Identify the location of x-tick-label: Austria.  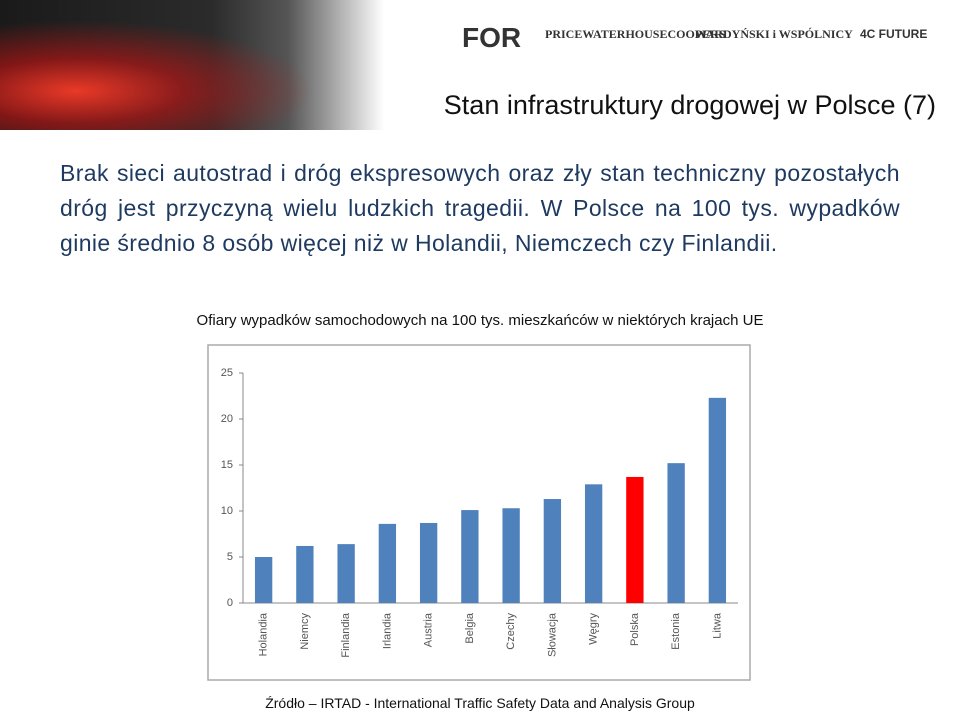
(429, 629).